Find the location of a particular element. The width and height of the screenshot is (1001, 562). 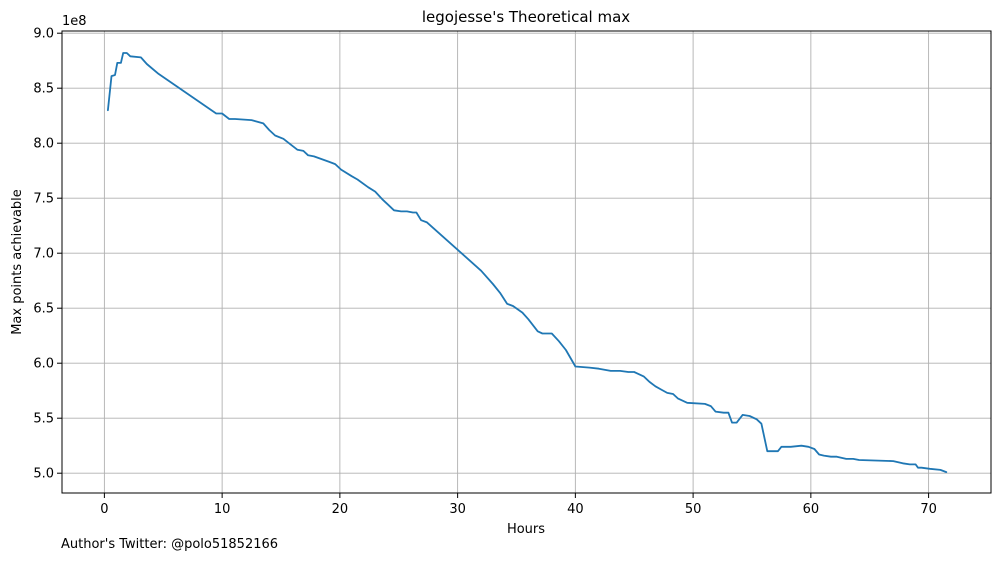

x-tick-label: 50 is located at coordinates (693, 509).